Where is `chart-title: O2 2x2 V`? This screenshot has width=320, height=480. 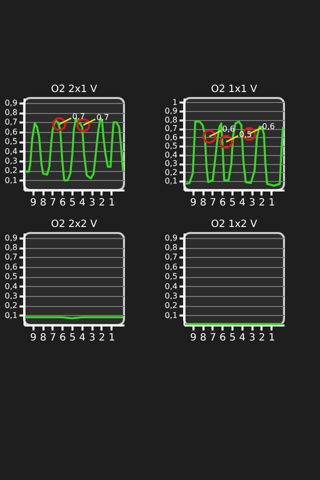 chart-title: O2 2x2 V is located at coordinates (74, 224).